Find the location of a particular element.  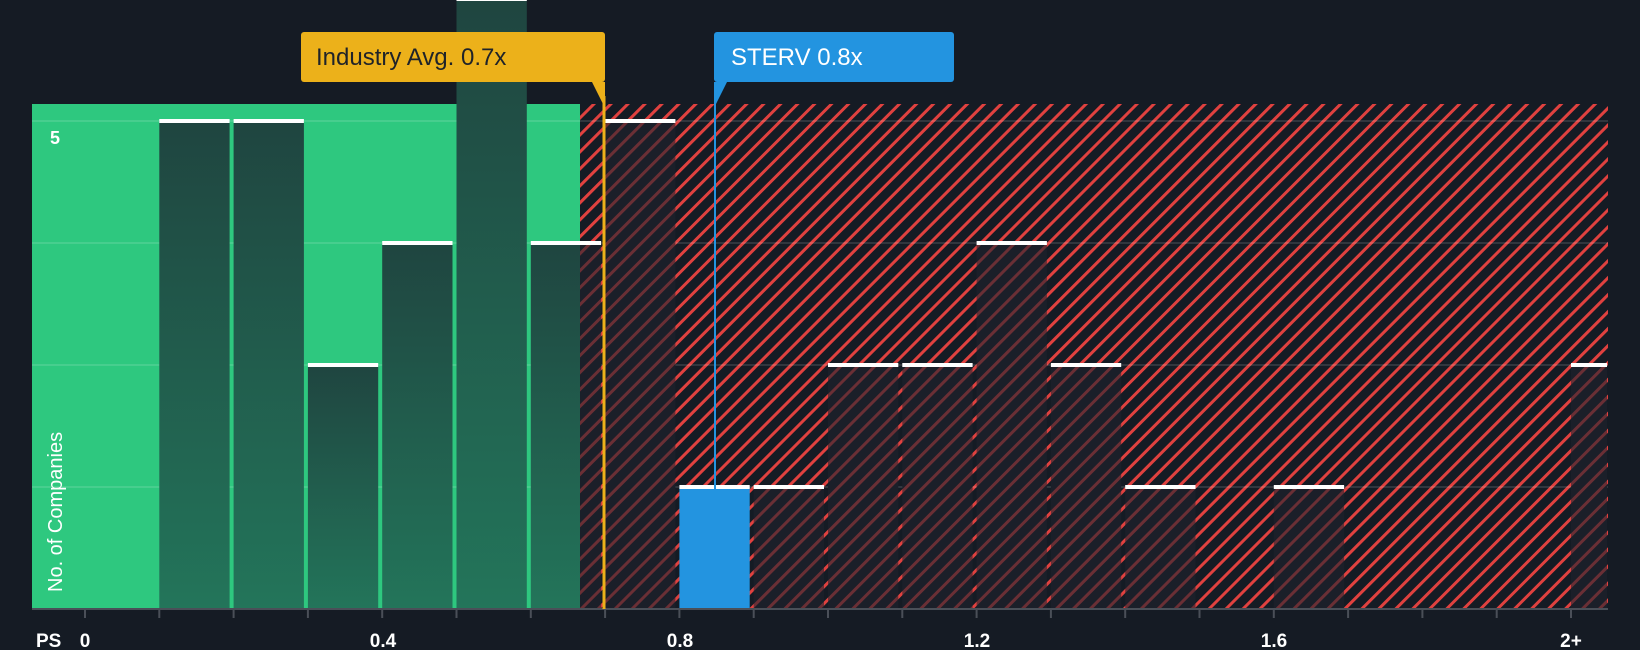

x-tick-0.8: 0.8 is located at coordinates (680, 640).